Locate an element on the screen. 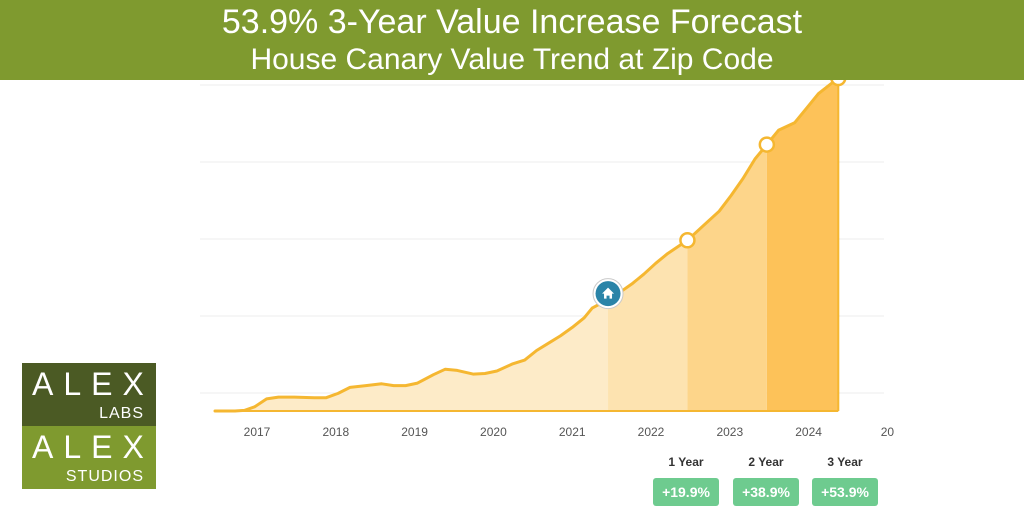 The width and height of the screenshot is (1024, 512). alex-studios-logo: ALEX STUDIOS is located at coordinates (89, 457).